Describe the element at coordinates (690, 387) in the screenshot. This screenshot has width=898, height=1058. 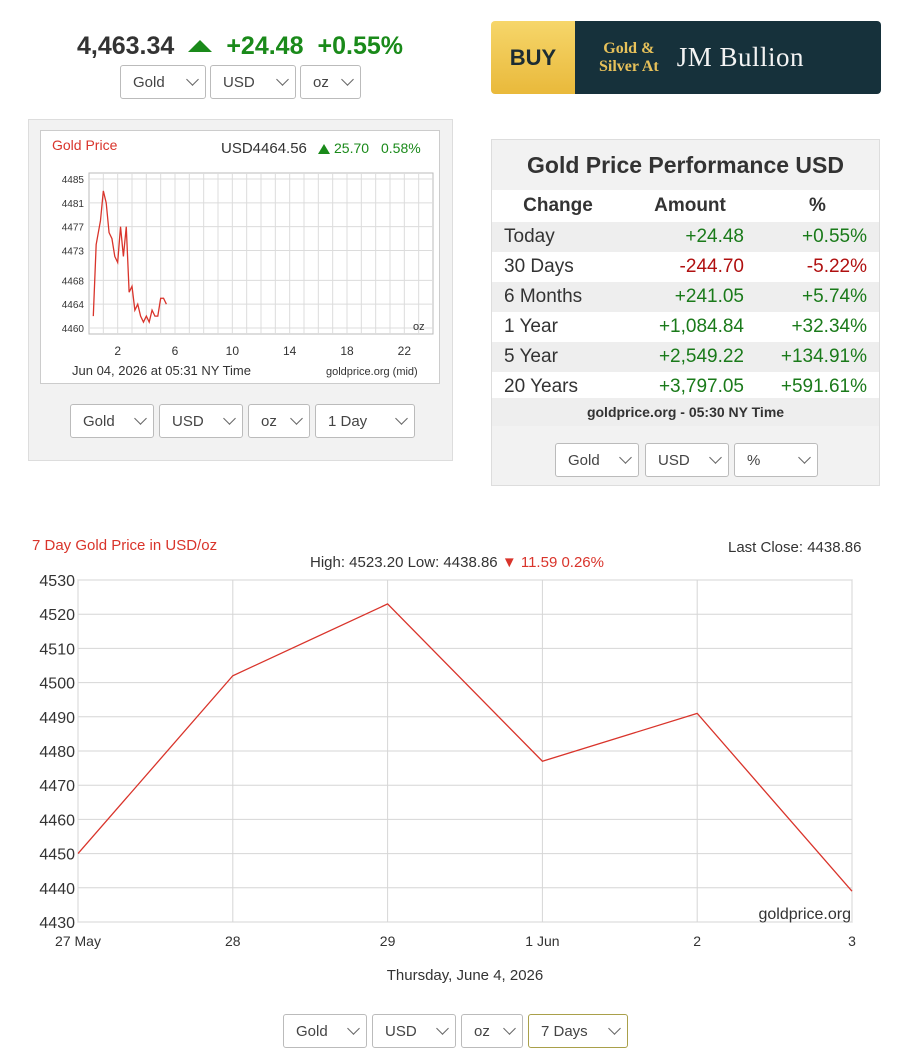
I see `row-amount: +3,797.05` at that location.